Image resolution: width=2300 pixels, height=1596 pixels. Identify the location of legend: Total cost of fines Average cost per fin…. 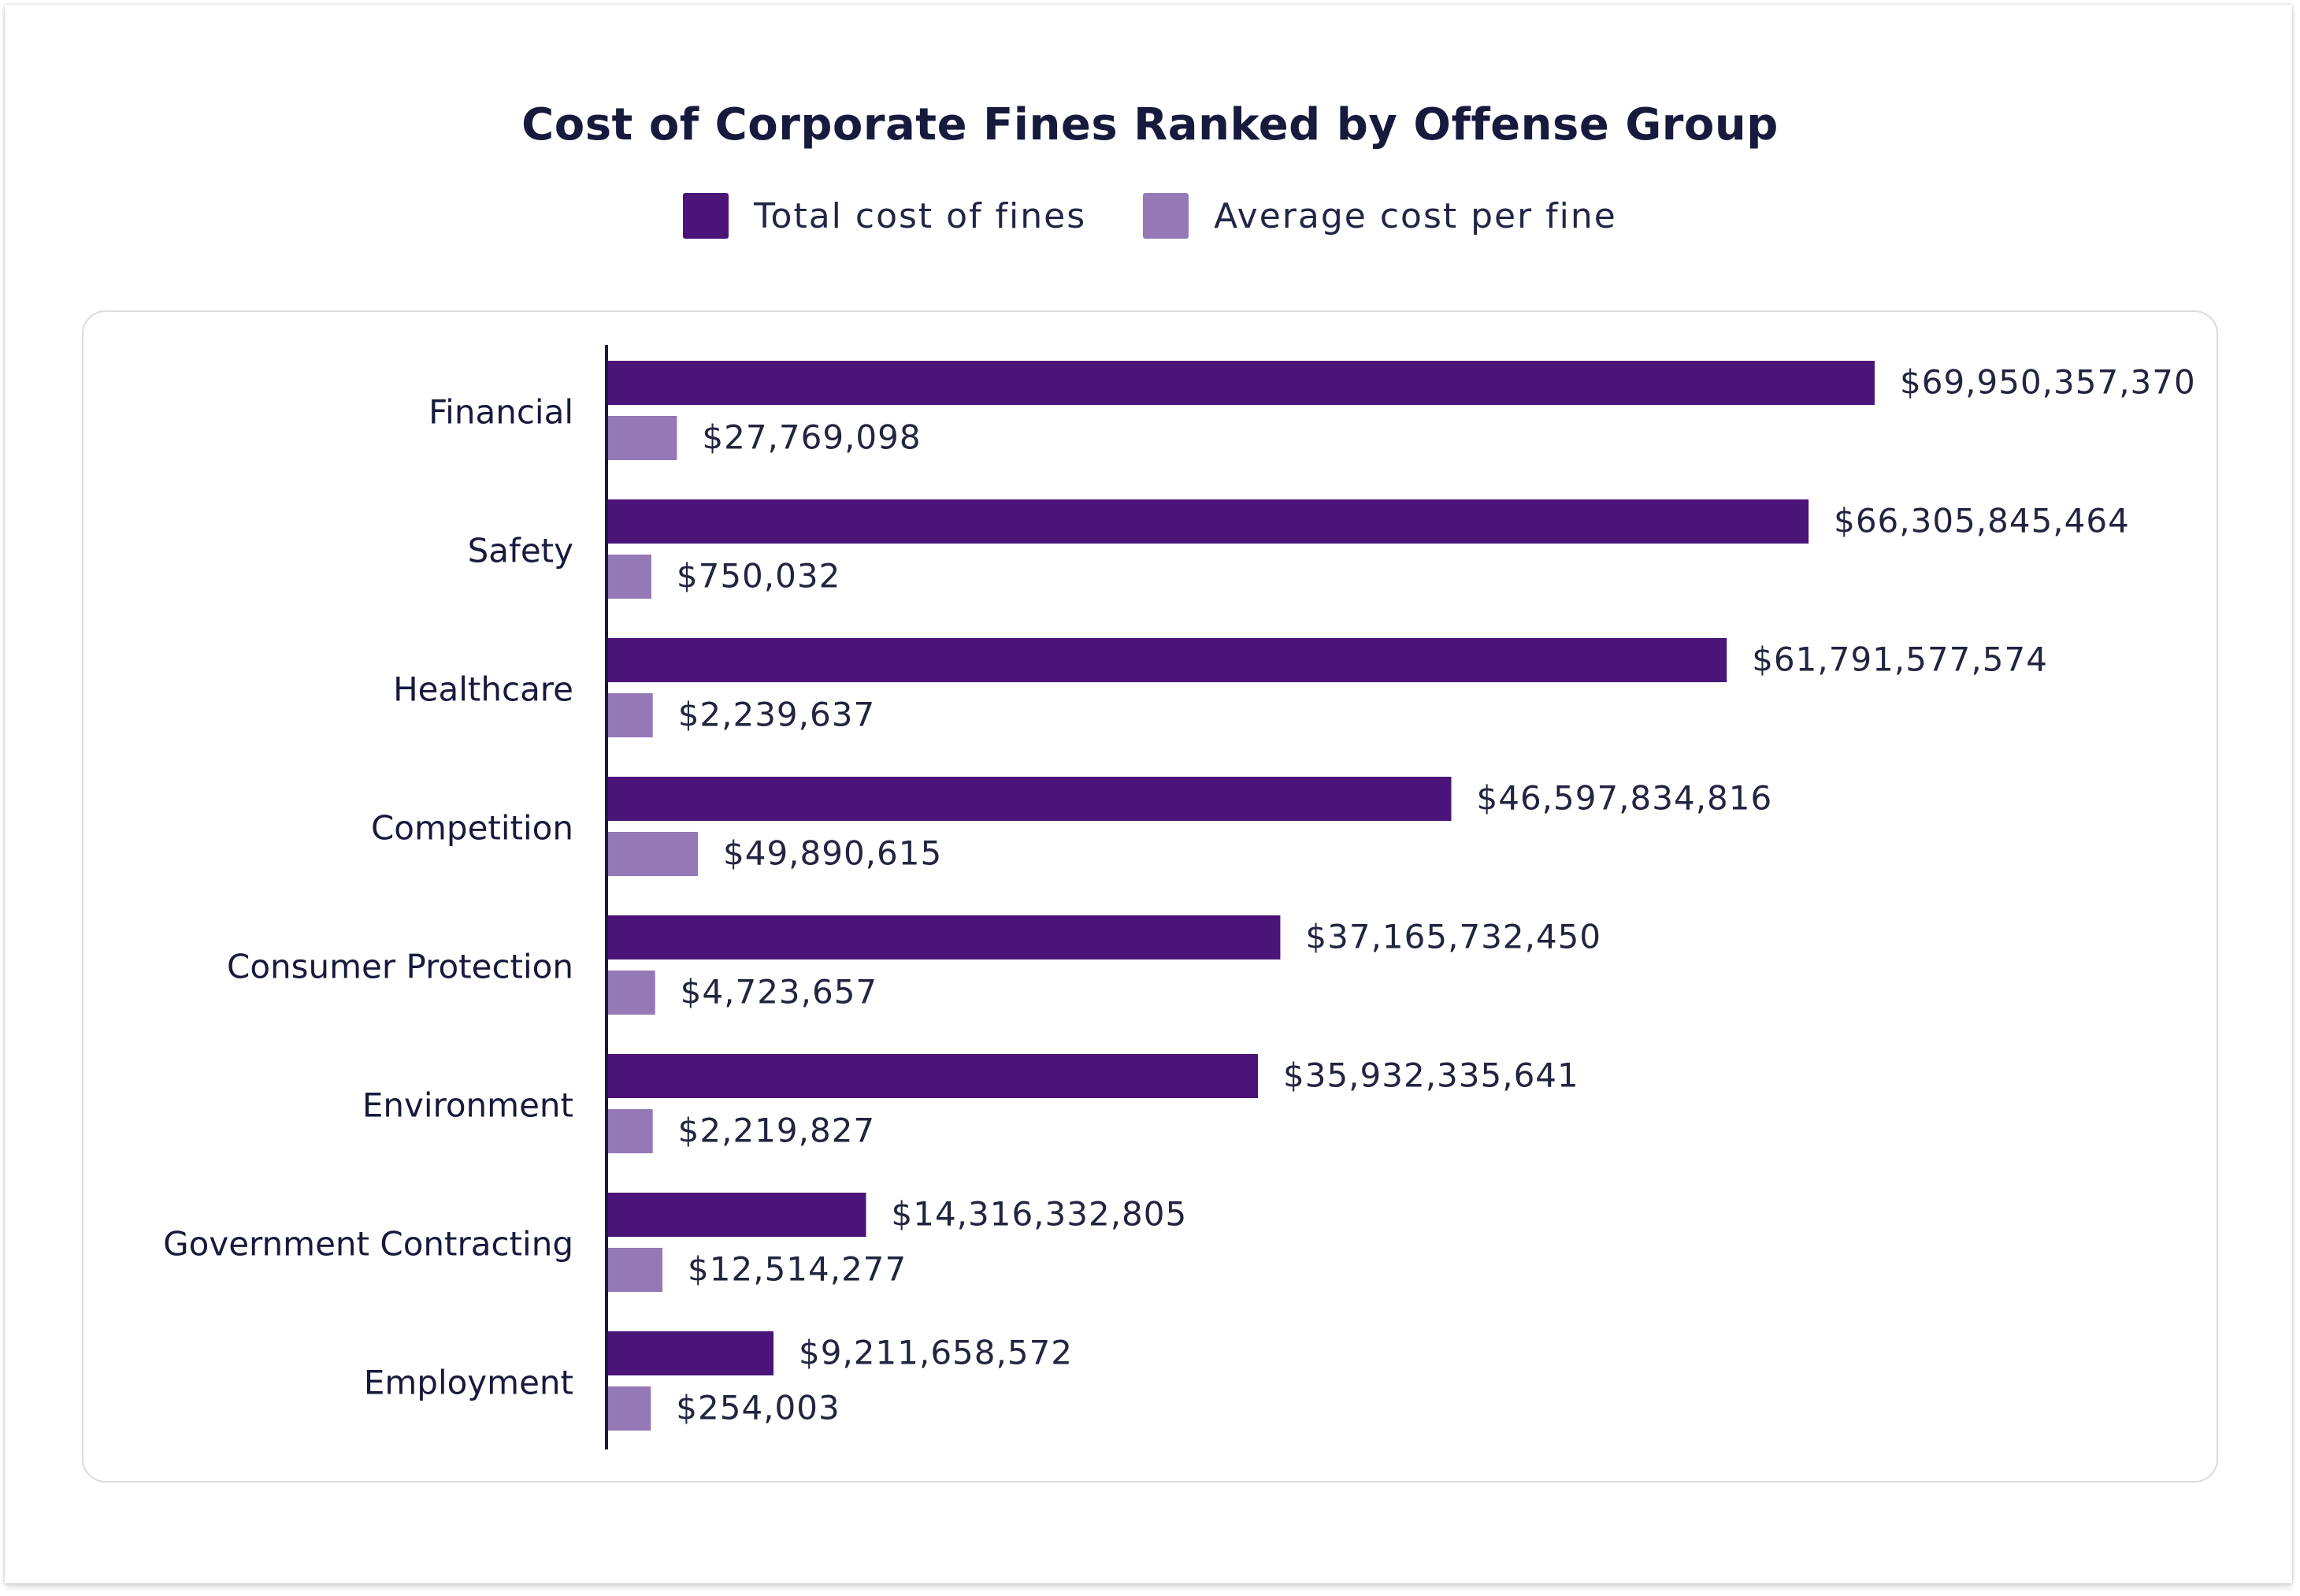
(1150, 216).